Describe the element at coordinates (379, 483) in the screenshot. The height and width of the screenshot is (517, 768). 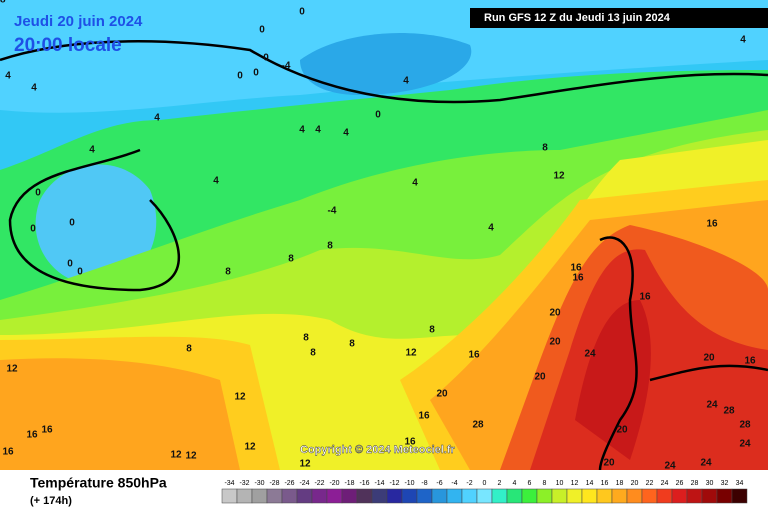
I see `scale-label: -14` at that location.